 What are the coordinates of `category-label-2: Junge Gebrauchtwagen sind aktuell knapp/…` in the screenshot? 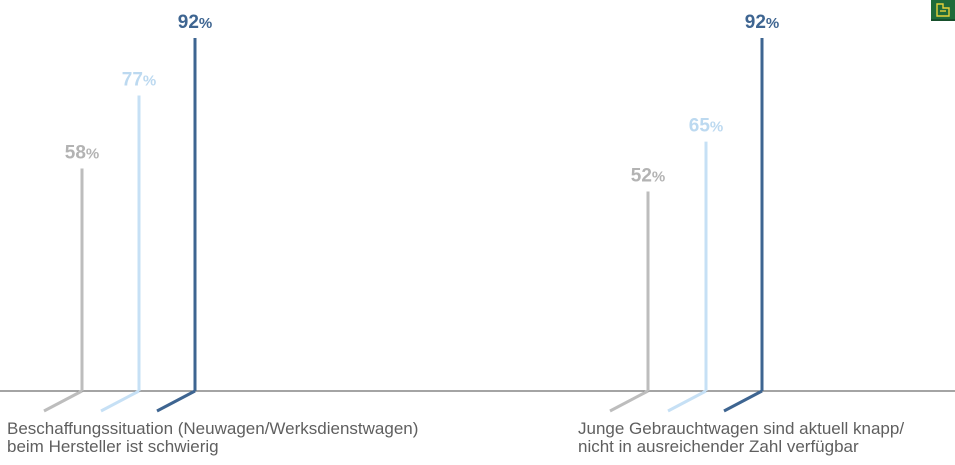 It's located at (741, 438).